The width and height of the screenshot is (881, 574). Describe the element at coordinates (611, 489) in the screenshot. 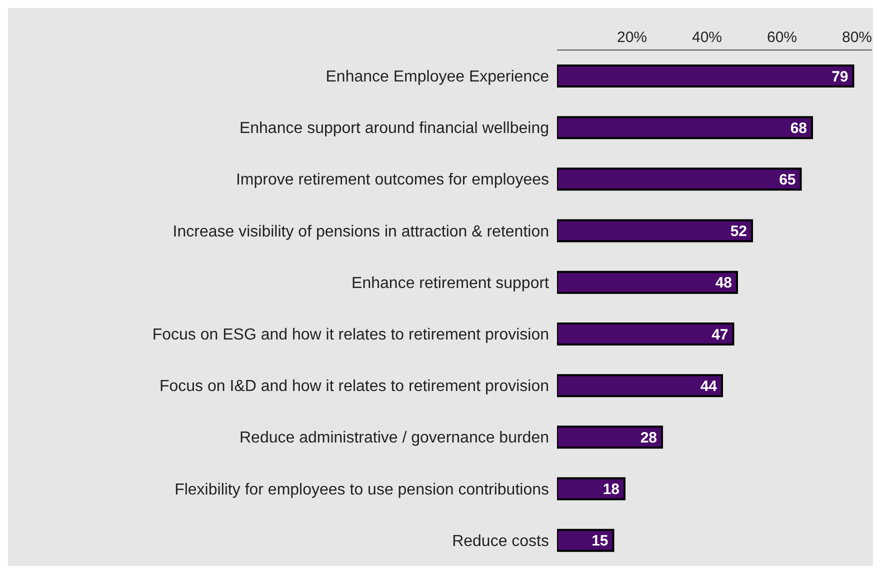

I see `data-label: 18` at that location.